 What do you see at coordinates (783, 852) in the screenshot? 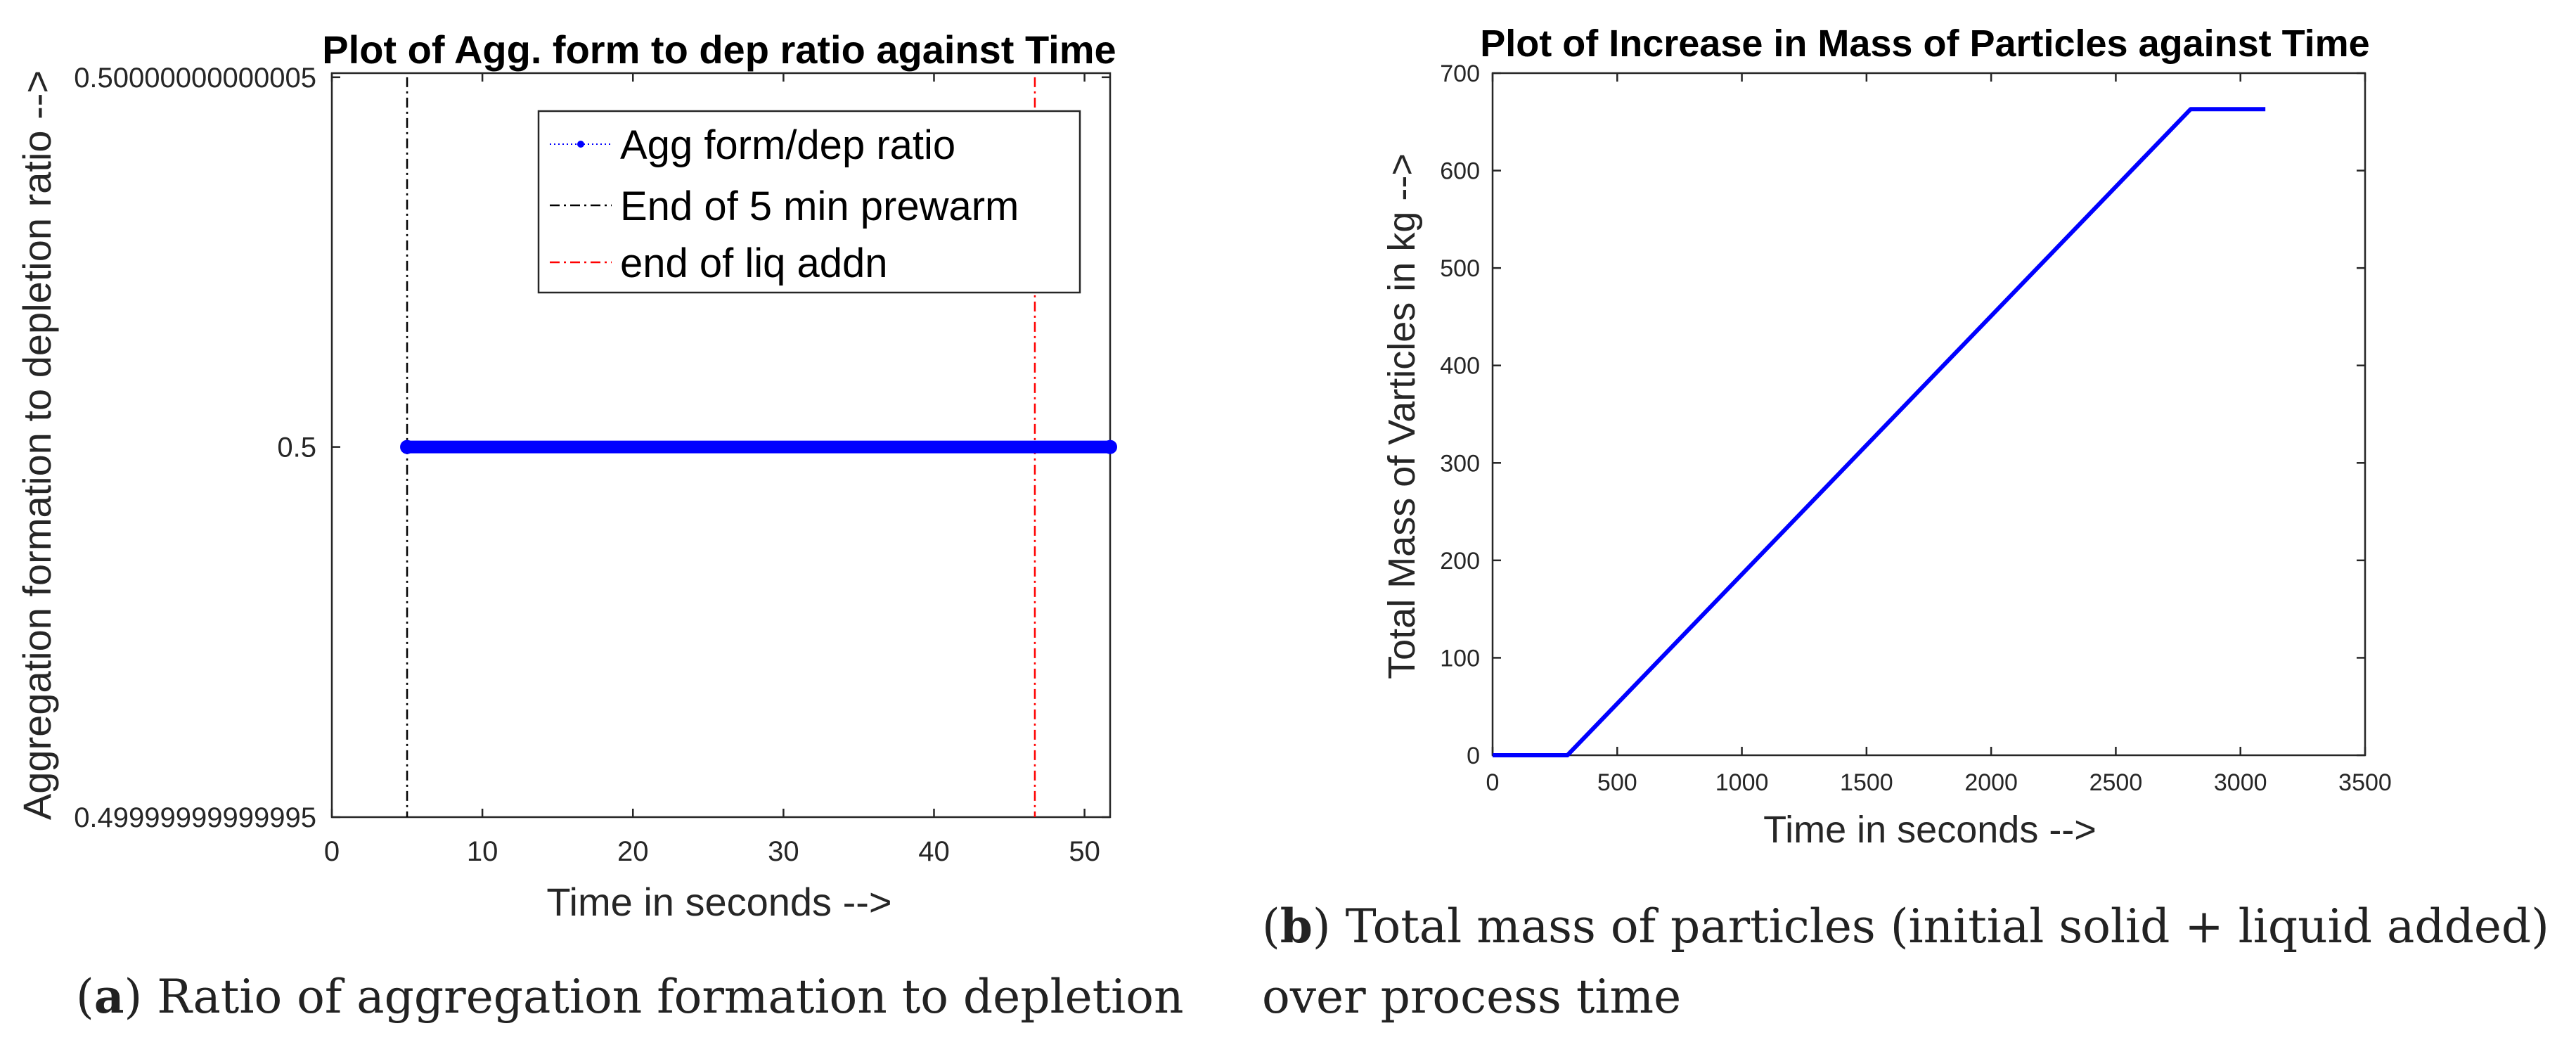
I see `x-tick-label: 30` at bounding box center [783, 852].